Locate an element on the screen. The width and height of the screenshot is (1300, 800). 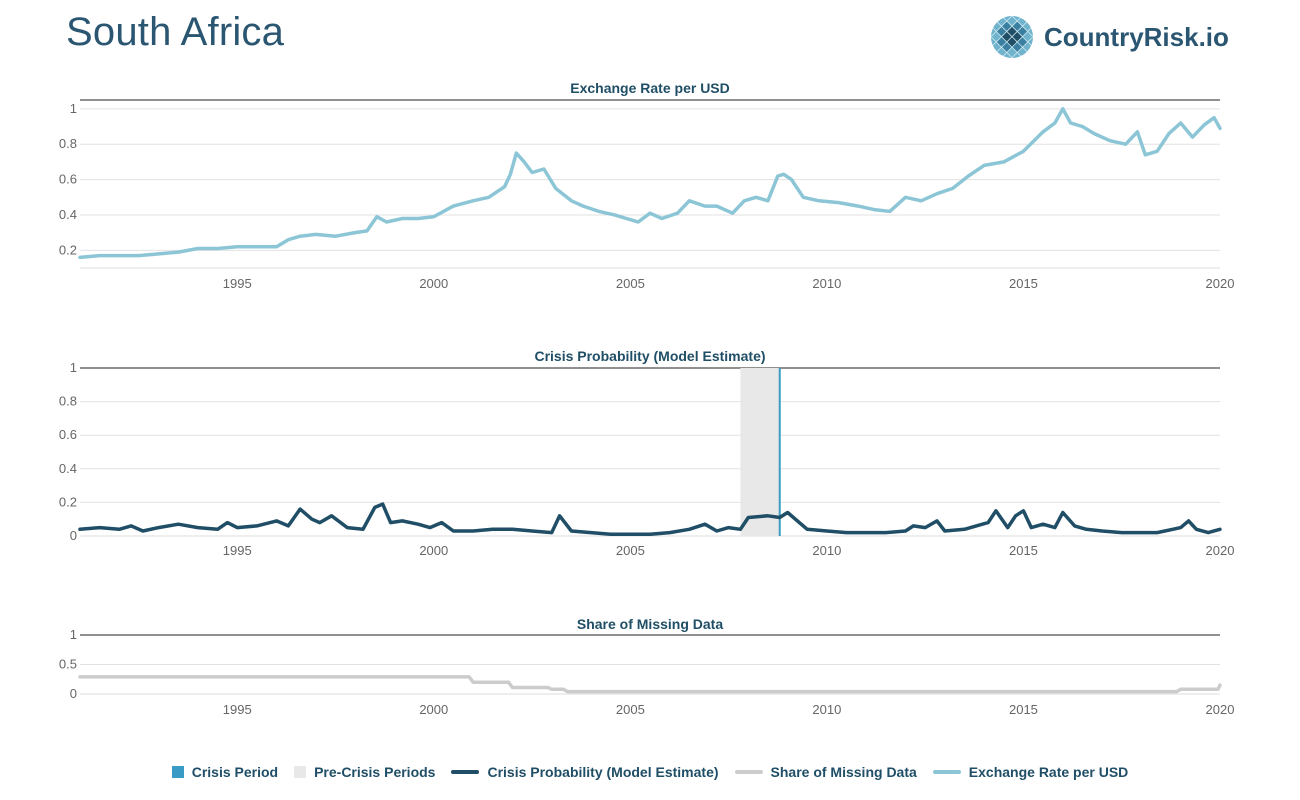
countryrisk-logo: CountryRisk.io is located at coordinates (1109, 37).